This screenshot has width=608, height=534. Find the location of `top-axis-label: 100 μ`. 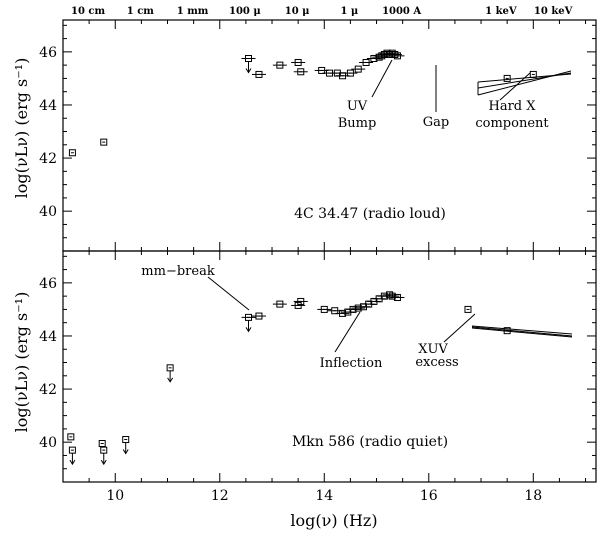

top-axis-label: 100 μ is located at coordinates (245, 11).